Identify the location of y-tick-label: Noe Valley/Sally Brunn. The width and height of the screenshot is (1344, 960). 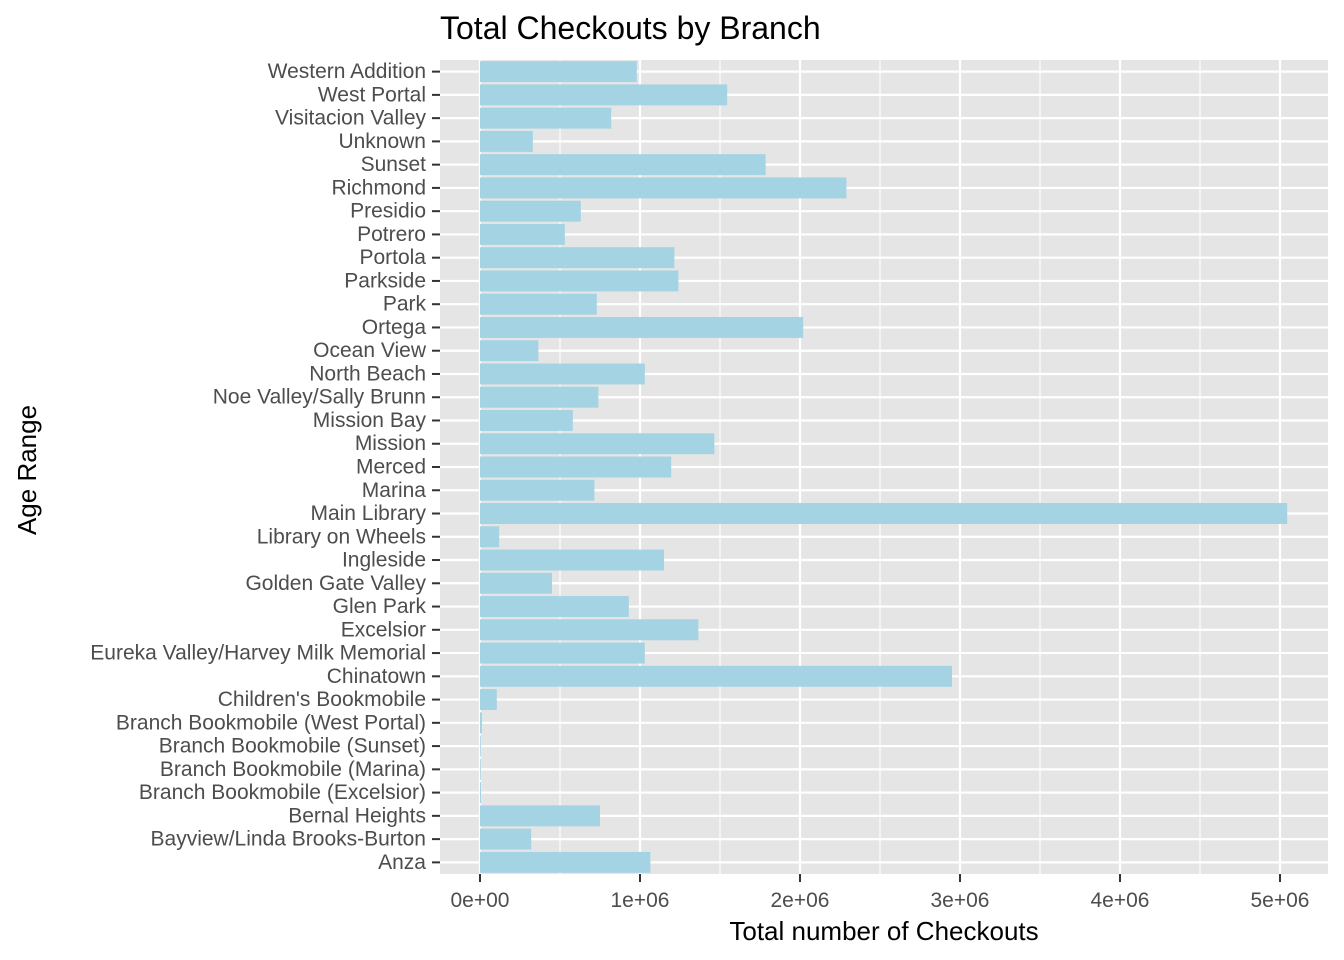
(319, 397).